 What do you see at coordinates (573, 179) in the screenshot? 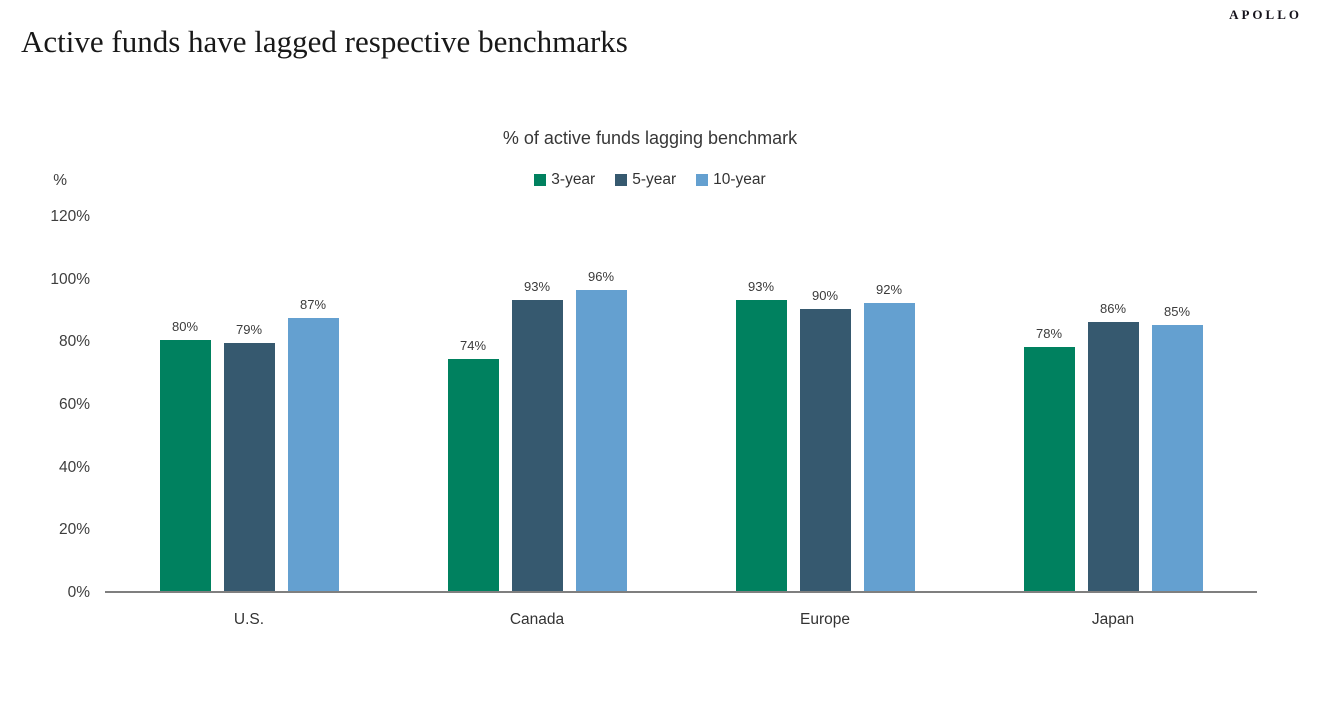
I see `legend-label: 3-year` at bounding box center [573, 179].